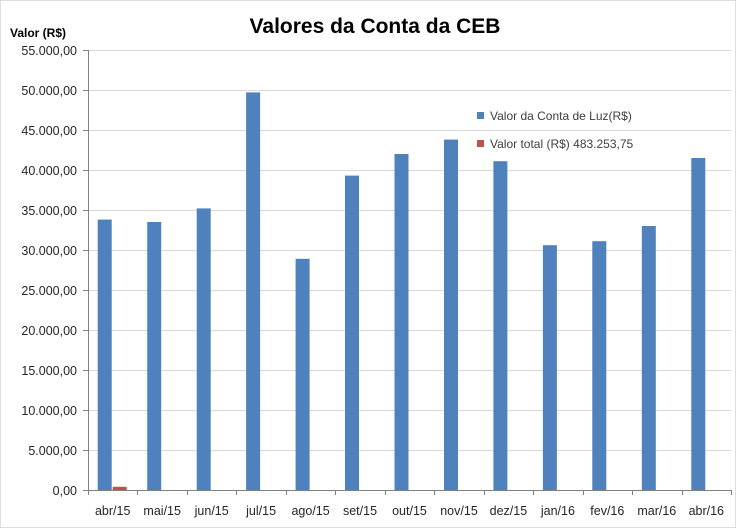  What do you see at coordinates (162, 511) in the screenshot?
I see `x-tick-label: mai/15` at bounding box center [162, 511].